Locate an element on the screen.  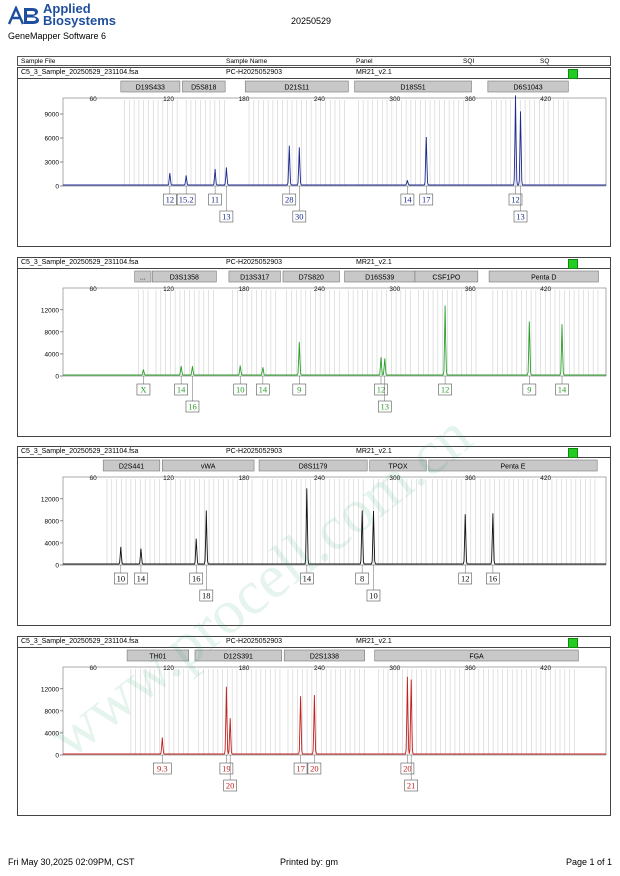
y-tick-label: 4000 is located at coordinates (52, 543).